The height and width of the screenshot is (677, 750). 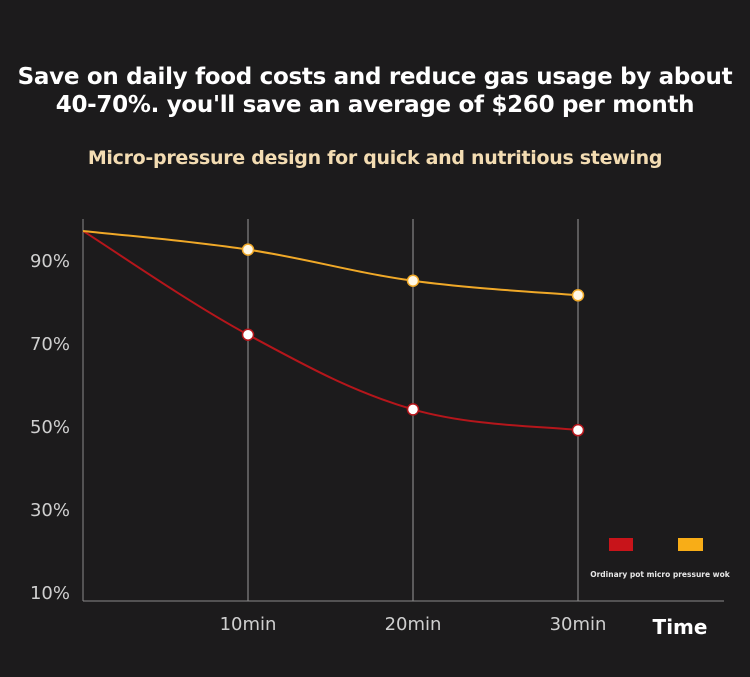 I want to click on legend-label: Ordinary pot micro pressure wok, so click(x=660, y=574).